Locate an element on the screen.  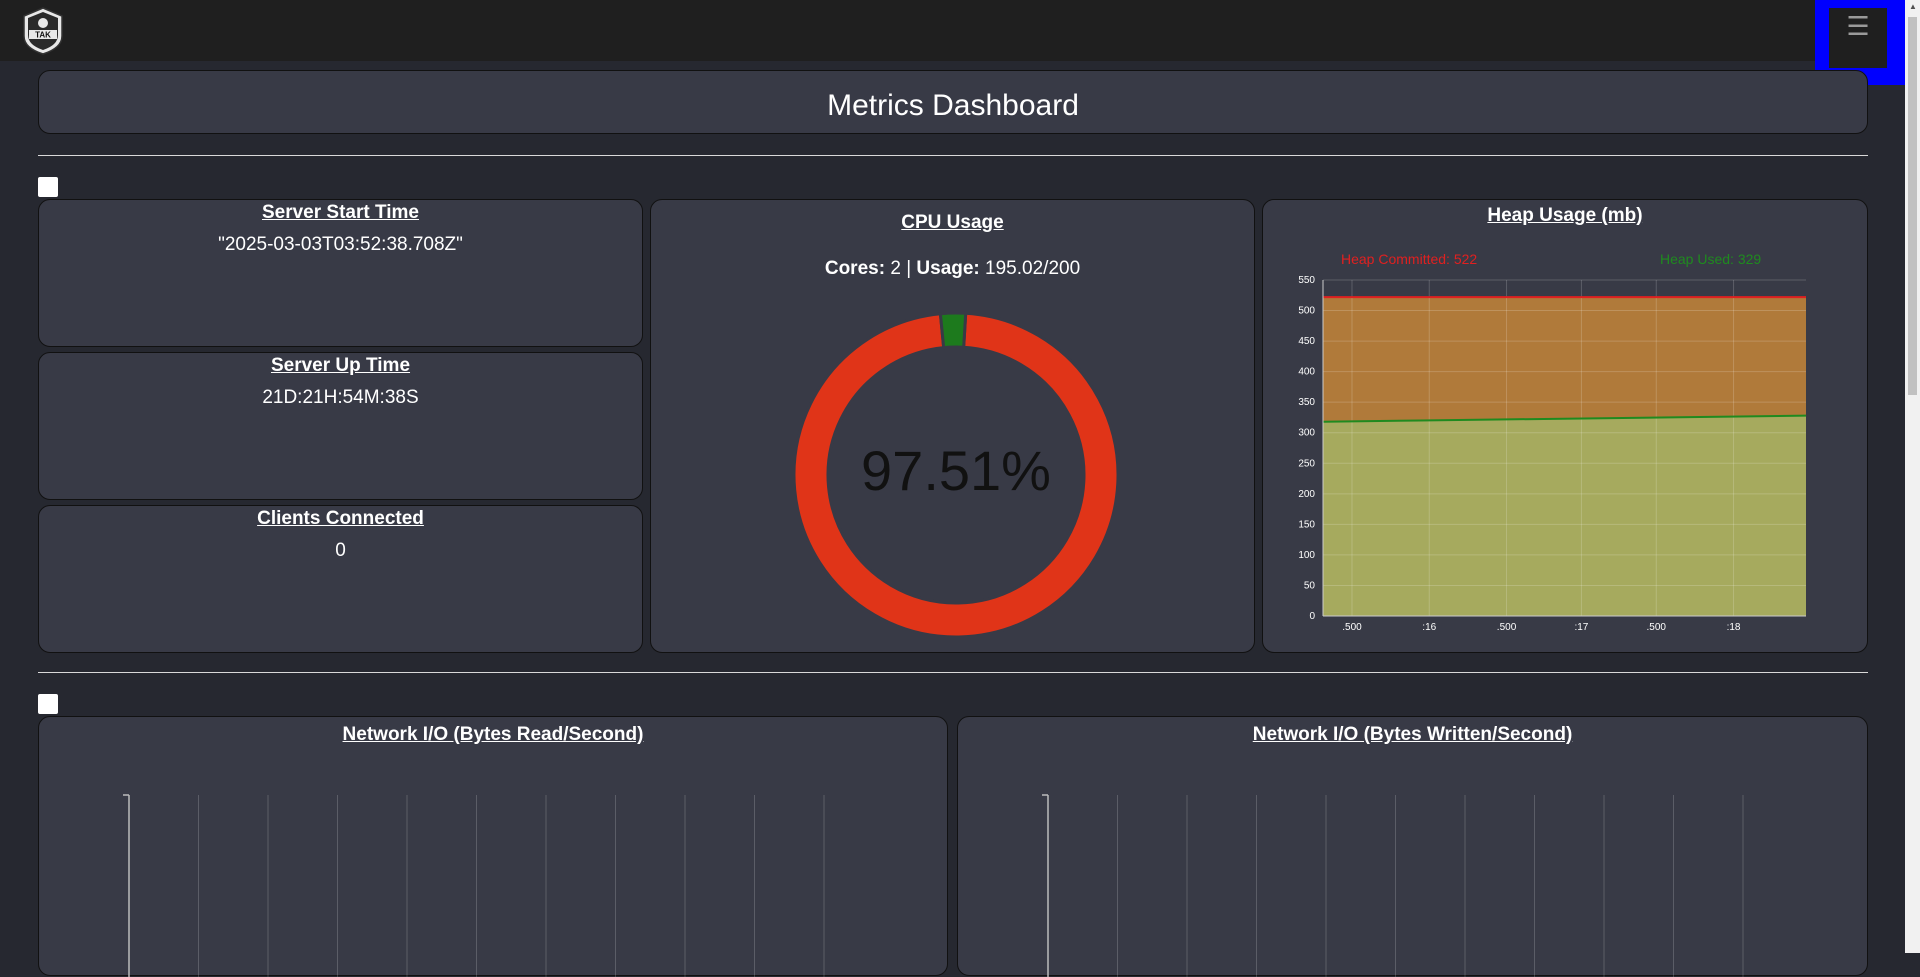
heap-y-tick-label: 300 is located at coordinates (1306, 433).